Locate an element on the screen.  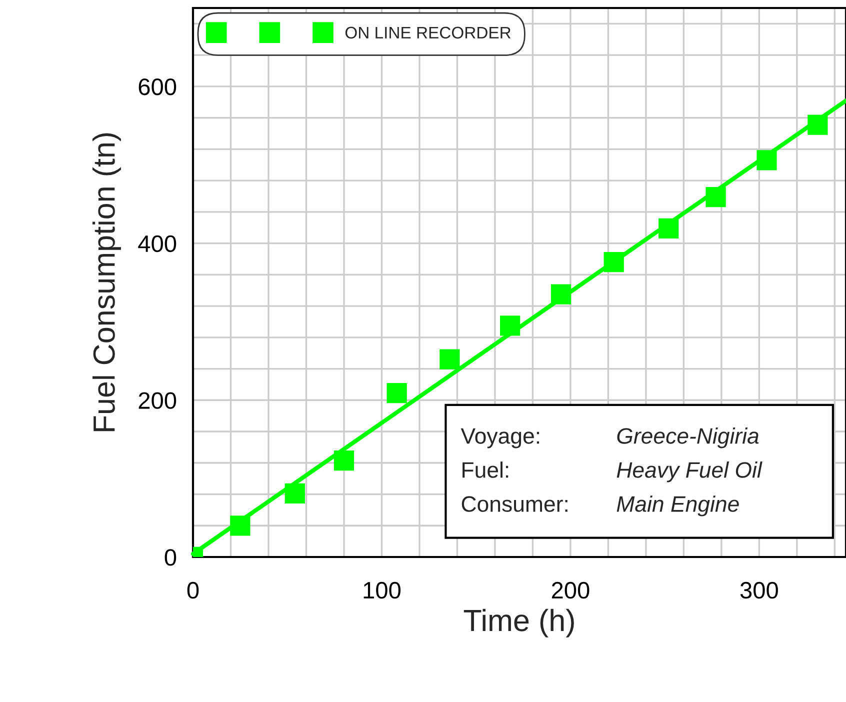
x-axis-title: Time (h) is located at coordinates (519, 623).